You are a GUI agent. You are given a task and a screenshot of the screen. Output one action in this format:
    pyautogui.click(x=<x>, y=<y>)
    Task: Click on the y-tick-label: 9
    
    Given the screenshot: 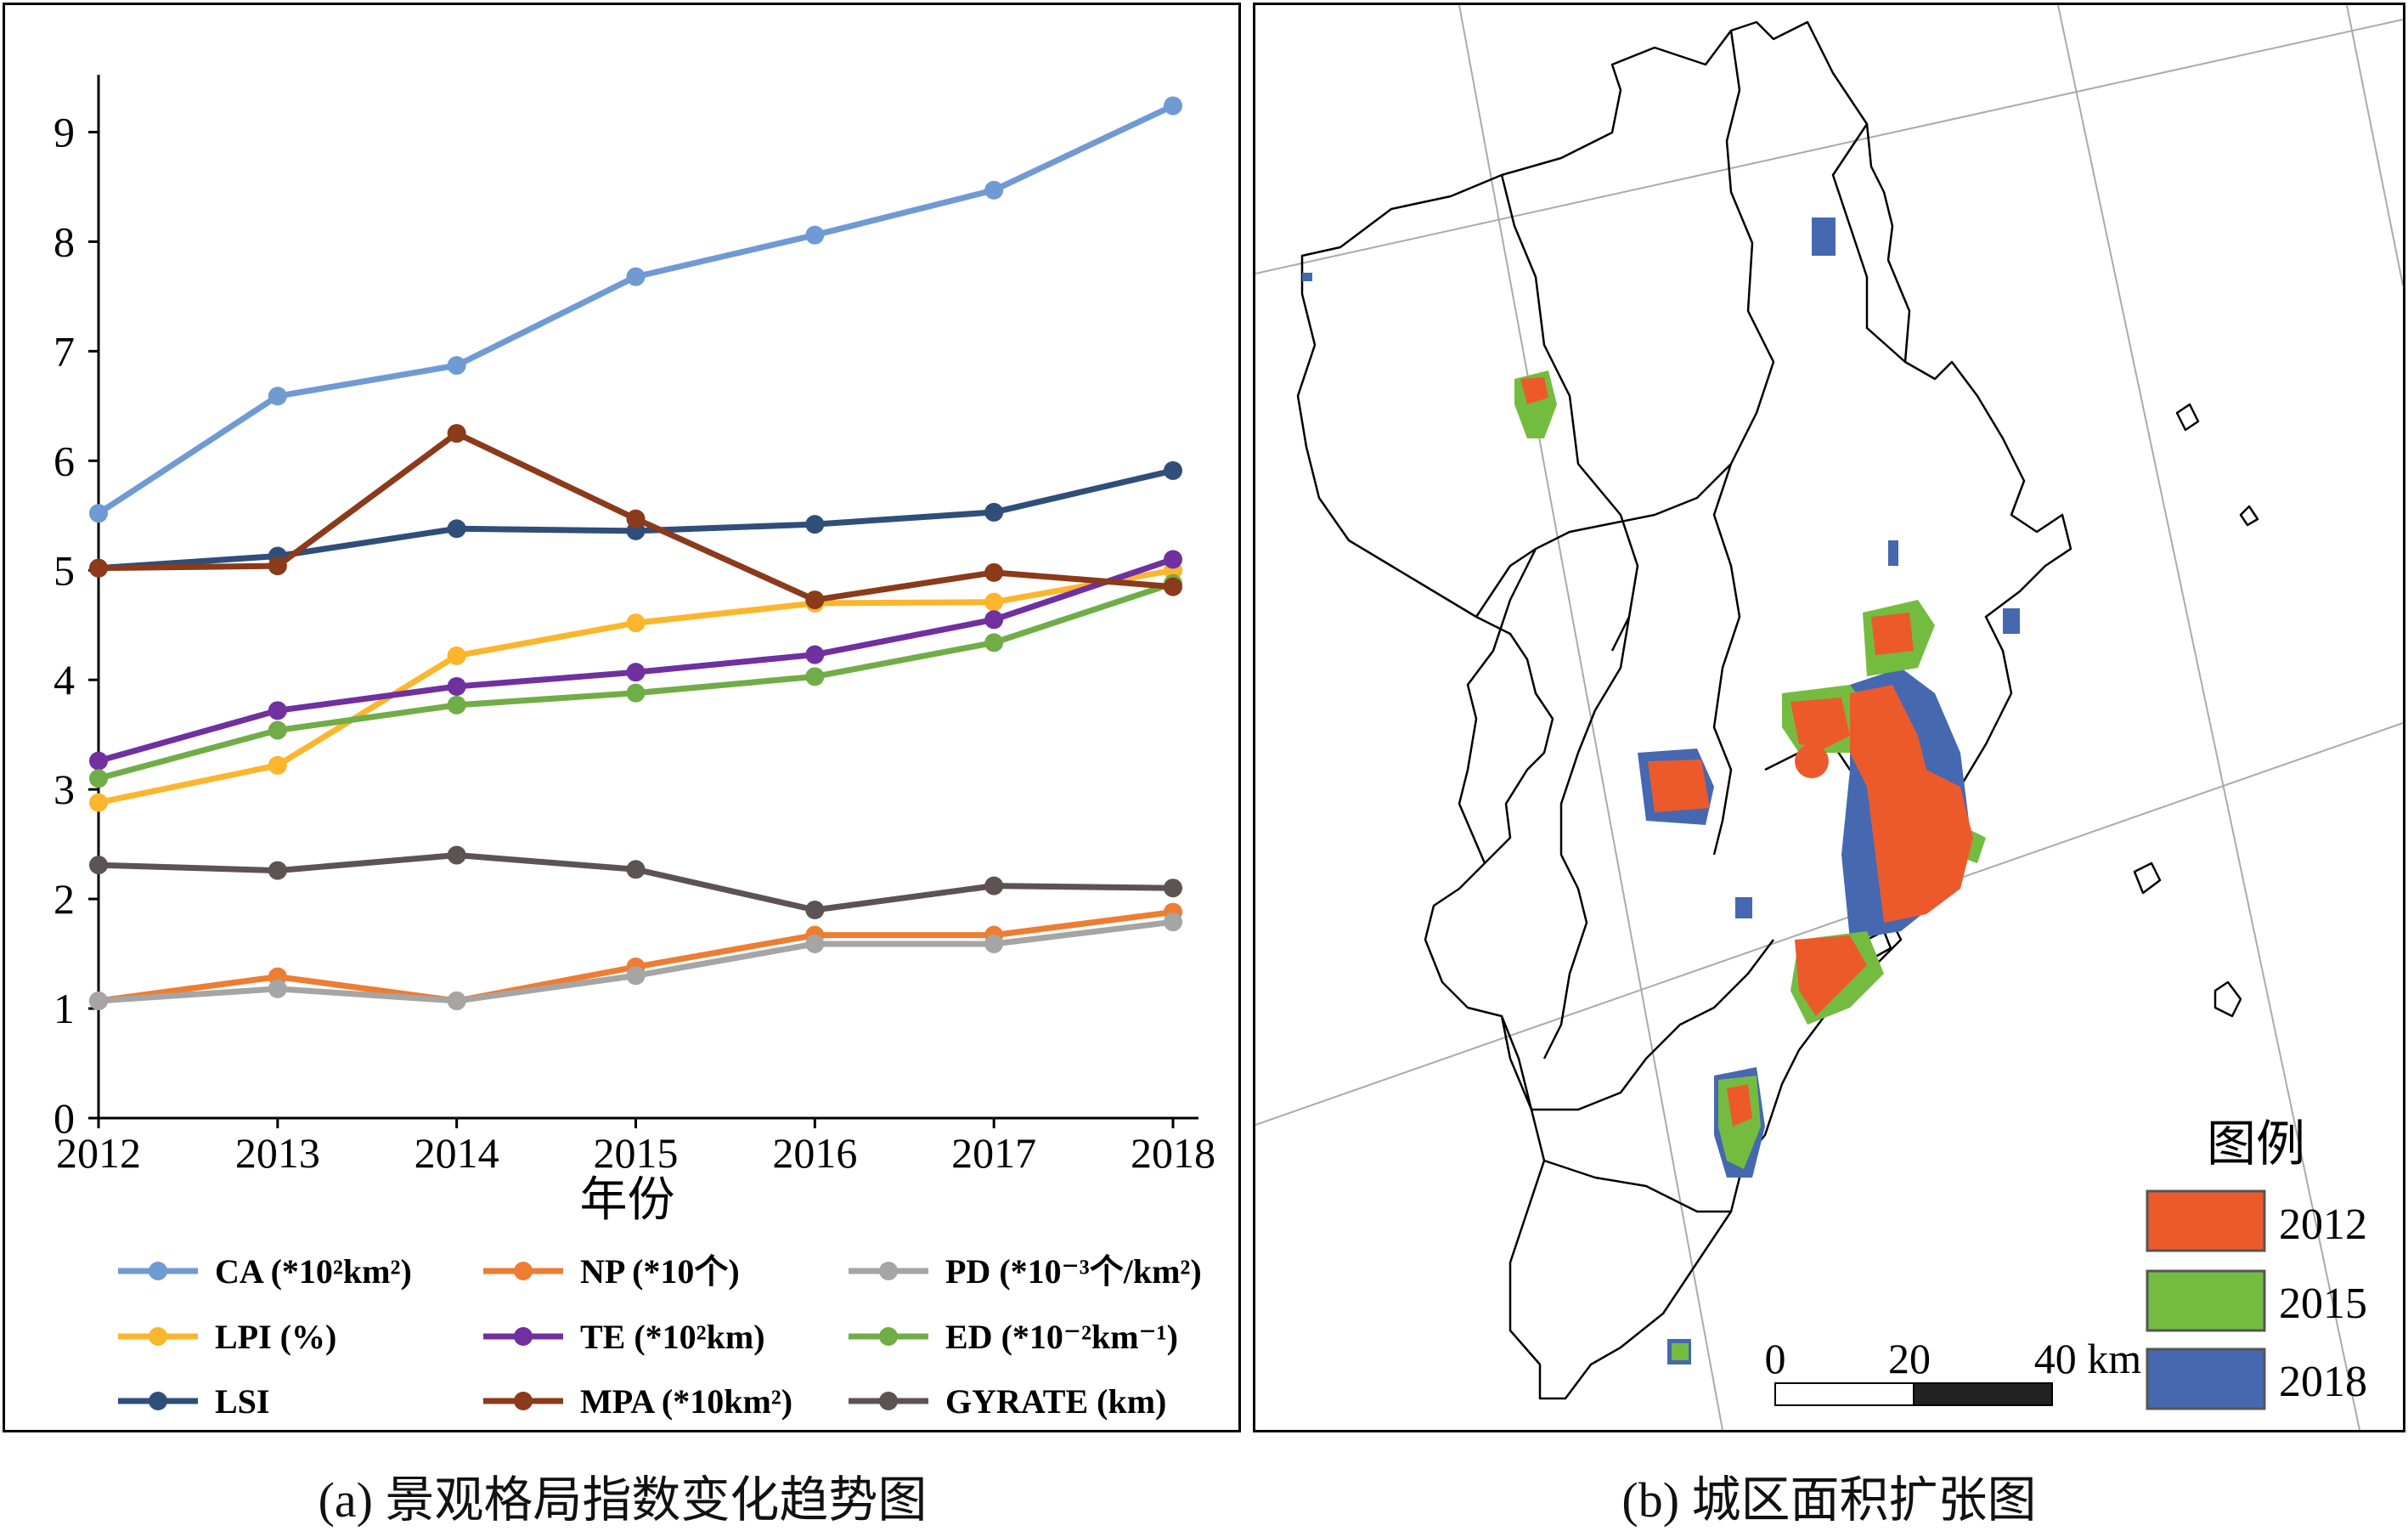 What is the action you would take?
    pyautogui.click(x=64, y=132)
    